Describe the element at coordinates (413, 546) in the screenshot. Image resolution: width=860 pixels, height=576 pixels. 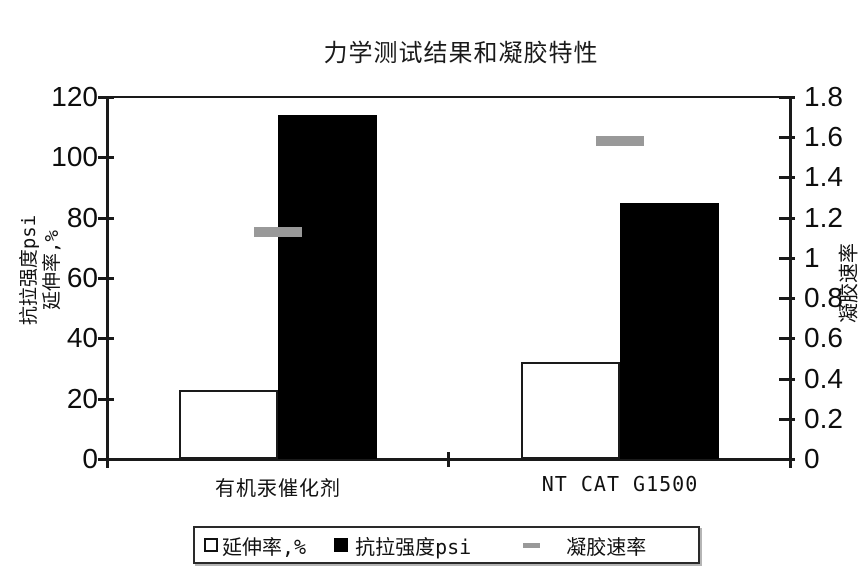
I see `legend-label-tensile-strength: 抗拉强度psi` at that location.